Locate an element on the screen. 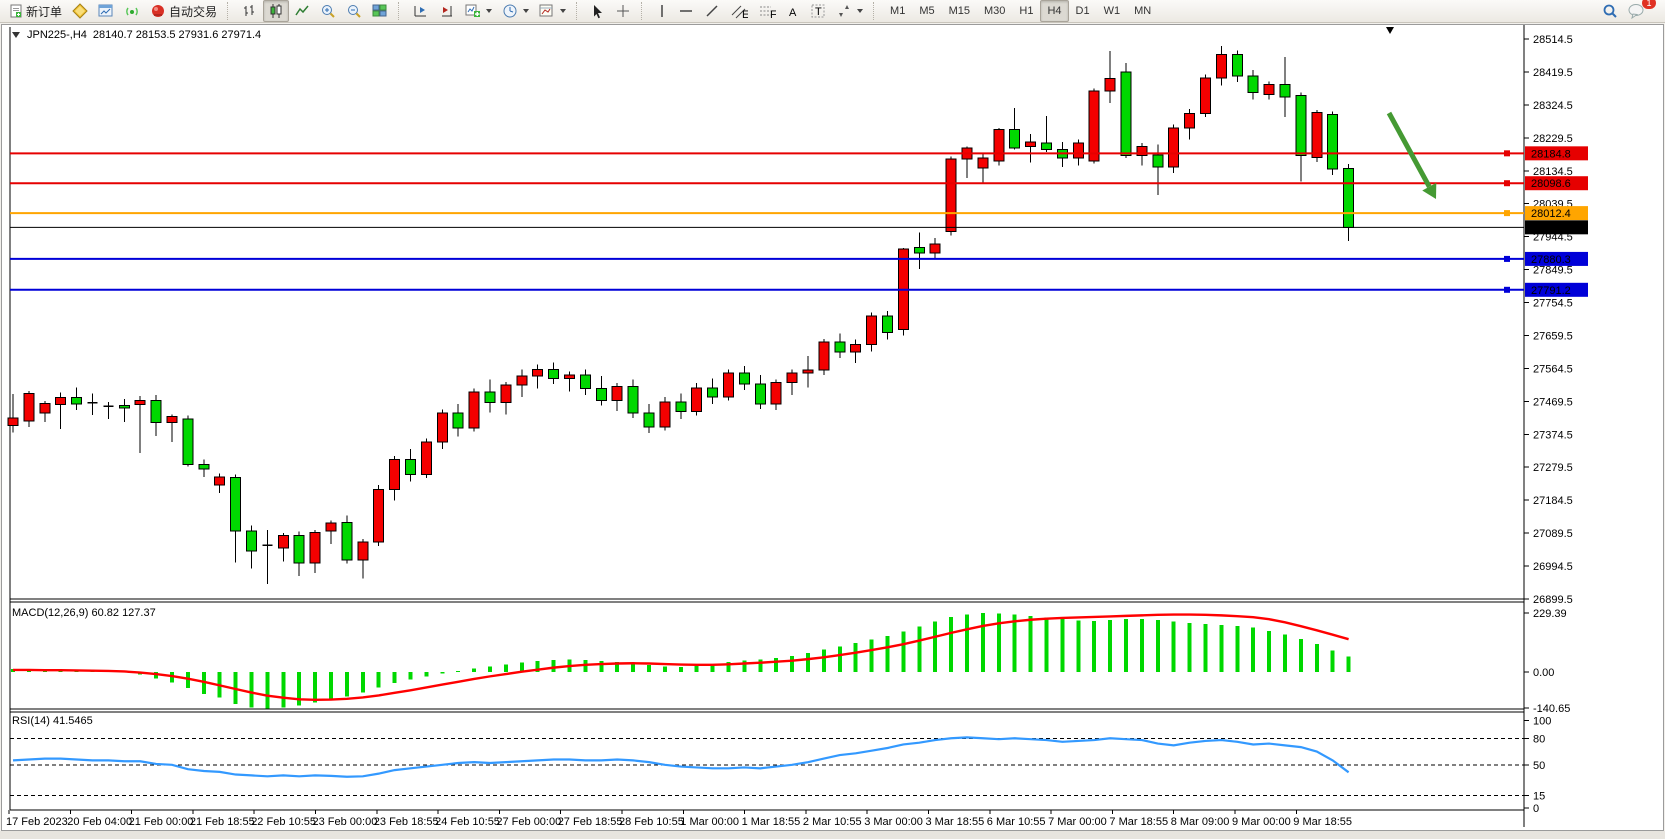  chart-marker-icon is located at coordinates (447, 11).